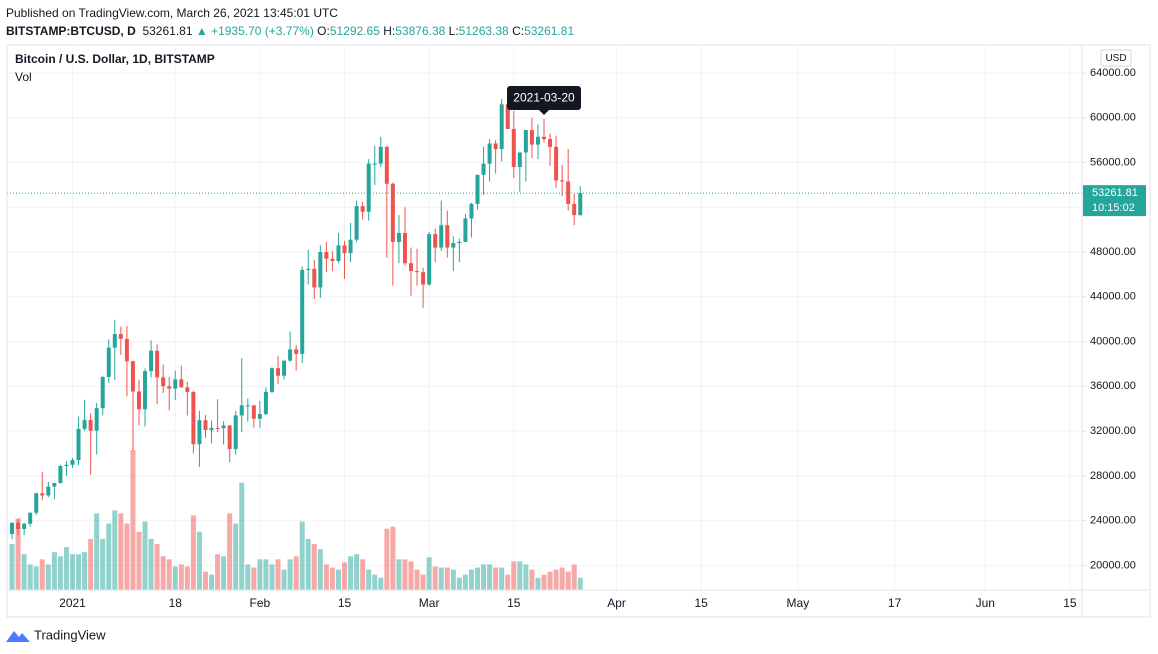 The image size is (1158, 654). I want to click on x-tick-label: 18, so click(176, 603).